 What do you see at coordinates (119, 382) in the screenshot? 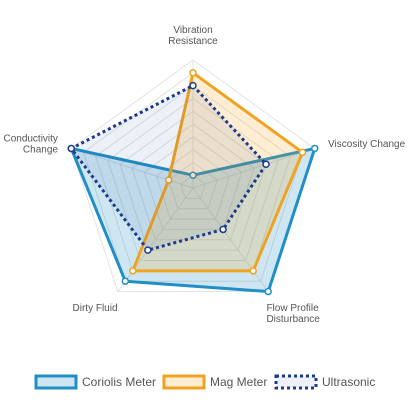
I see `legend-label: Coriolis Meter` at bounding box center [119, 382].